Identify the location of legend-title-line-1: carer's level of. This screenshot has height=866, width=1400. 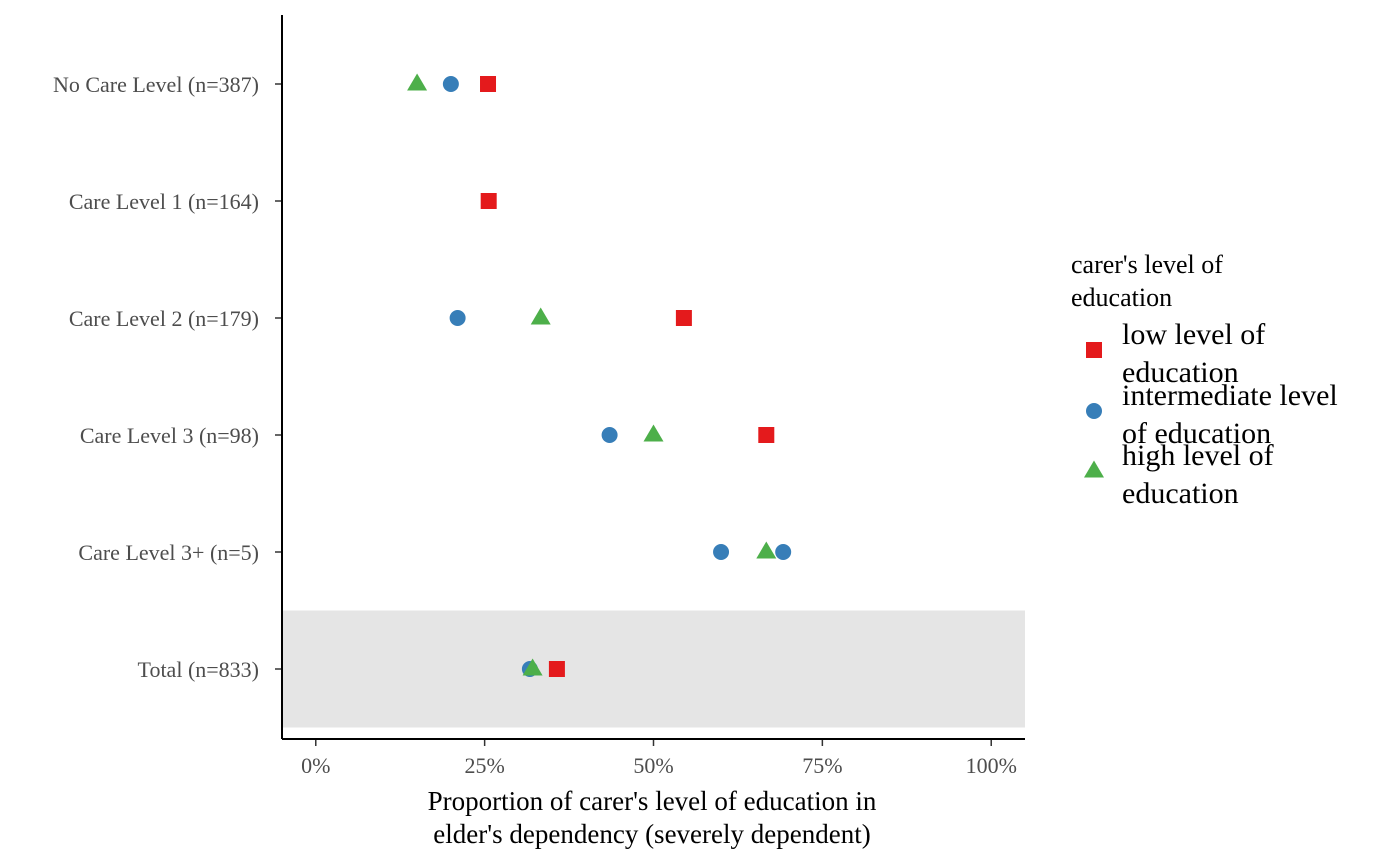
(1147, 264).